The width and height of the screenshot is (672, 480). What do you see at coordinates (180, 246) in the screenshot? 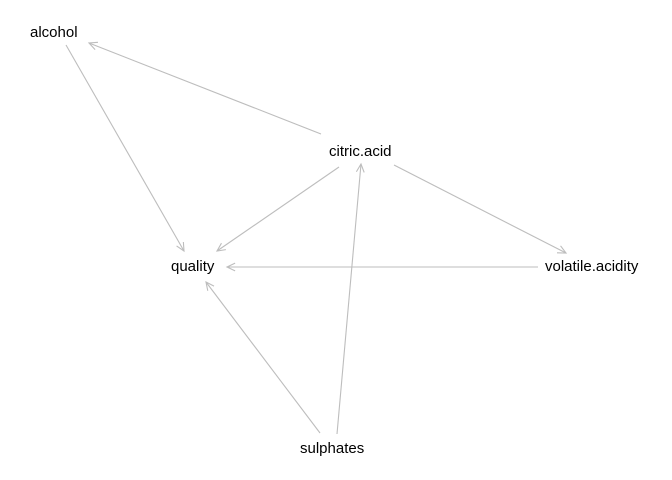
I see `arrowhead-alcohol-to-quality` at bounding box center [180, 246].